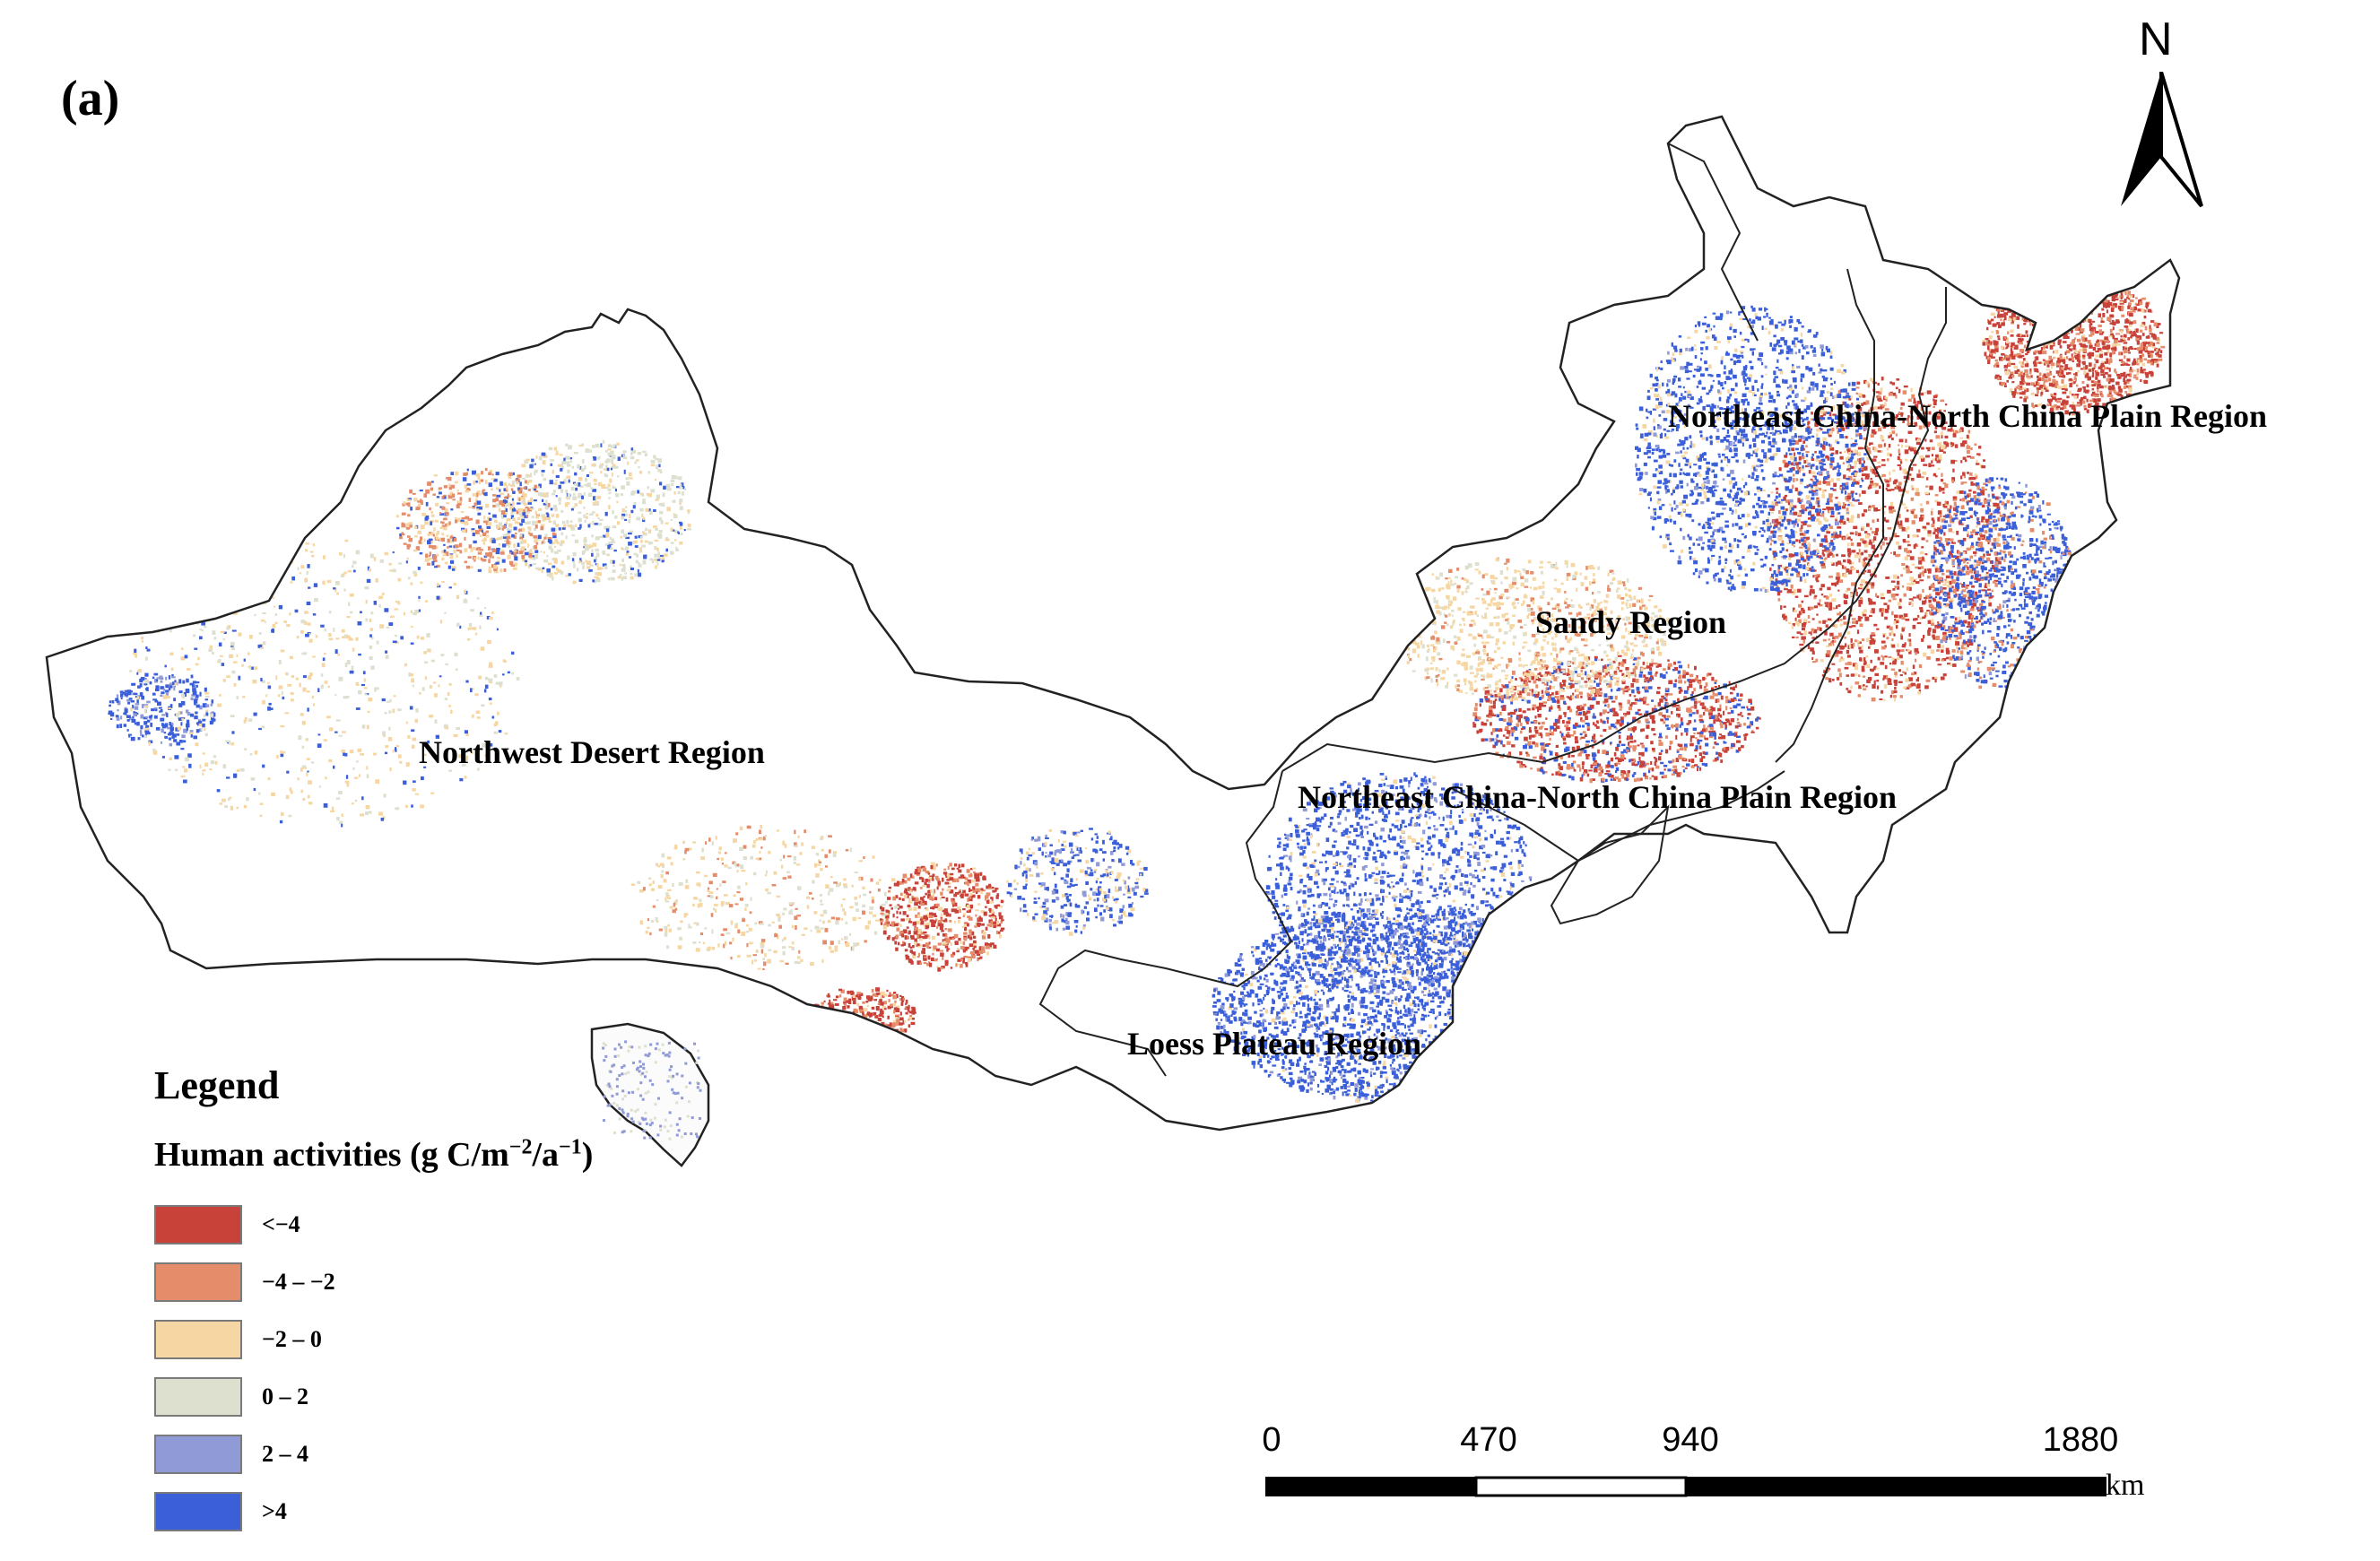  I want to click on legend-classes: <−4 −4 – −2 −2 – 0 0 – 2 2 – 4 >4, so click(374, 1368).